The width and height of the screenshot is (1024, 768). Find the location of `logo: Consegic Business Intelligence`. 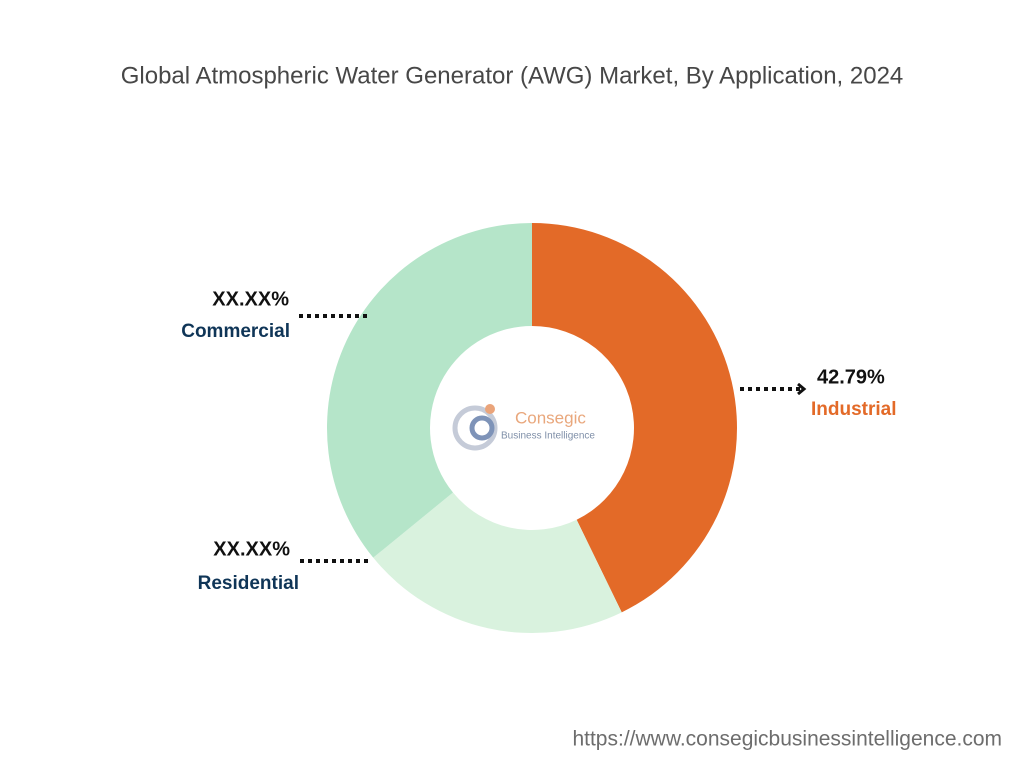

logo: Consegic Business Intelligence is located at coordinates (523, 427).